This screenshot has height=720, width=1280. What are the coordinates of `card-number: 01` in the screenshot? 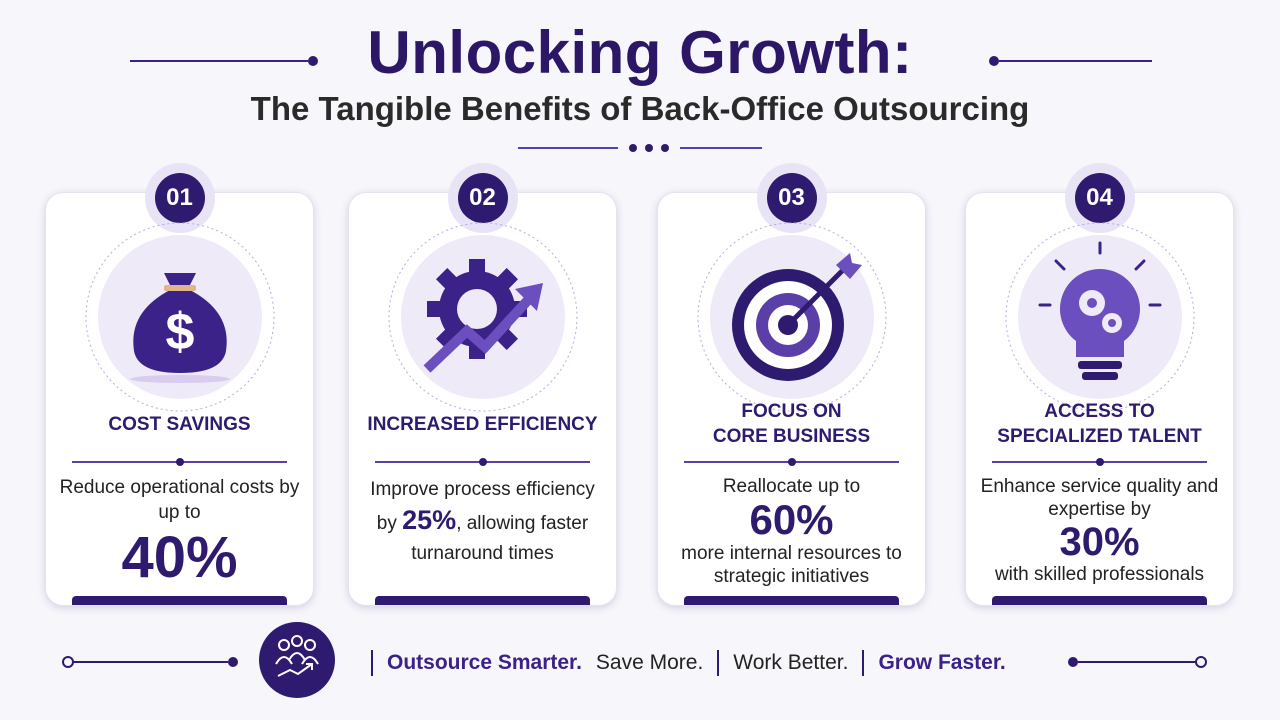 It's located at (179, 198).